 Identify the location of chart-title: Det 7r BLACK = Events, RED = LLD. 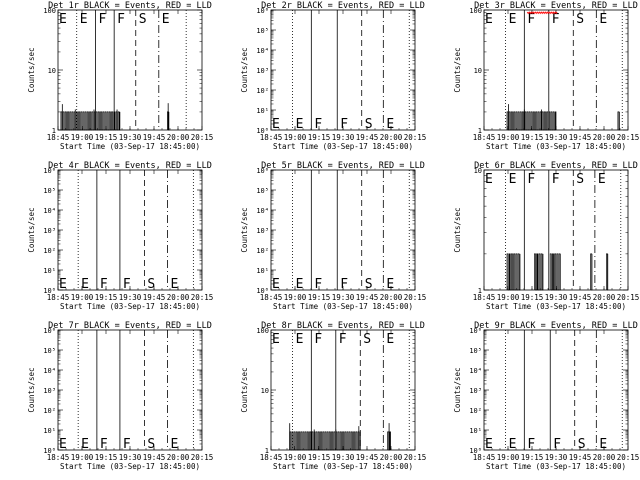
(130, 326).